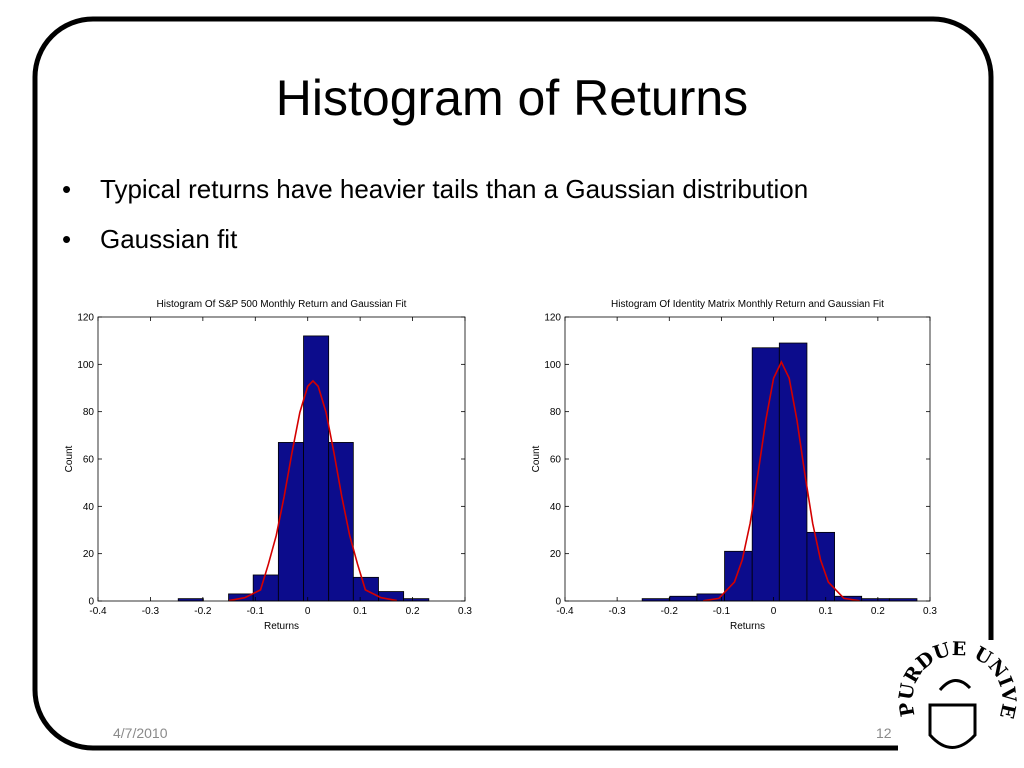 The width and height of the screenshot is (1024, 768). Describe the element at coordinates (952, 726) in the screenshot. I see `logo-shield` at that location.